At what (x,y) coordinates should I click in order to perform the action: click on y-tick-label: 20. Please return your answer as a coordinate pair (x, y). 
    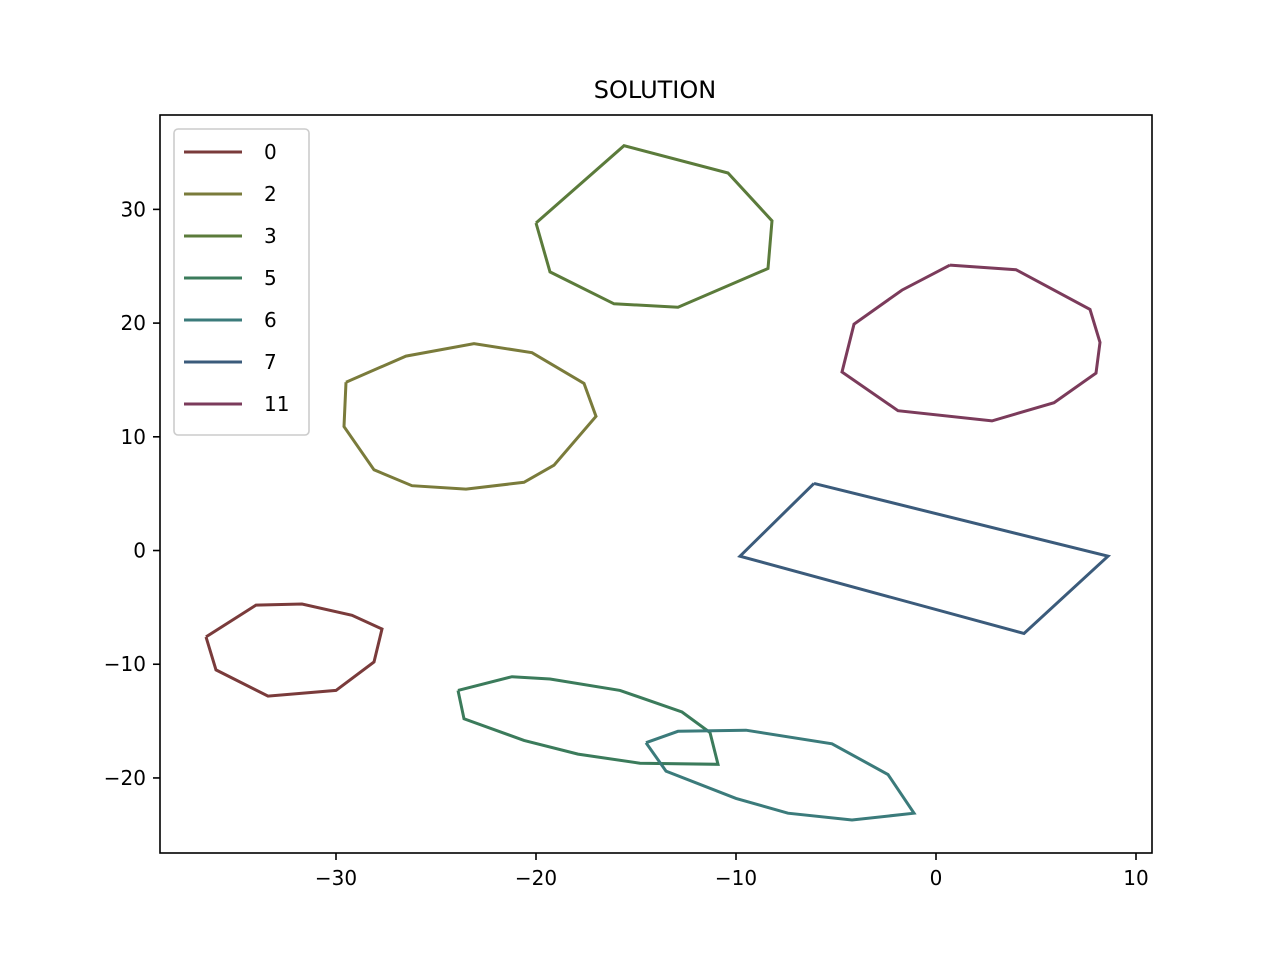
    Looking at the image, I should click on (133, 323).